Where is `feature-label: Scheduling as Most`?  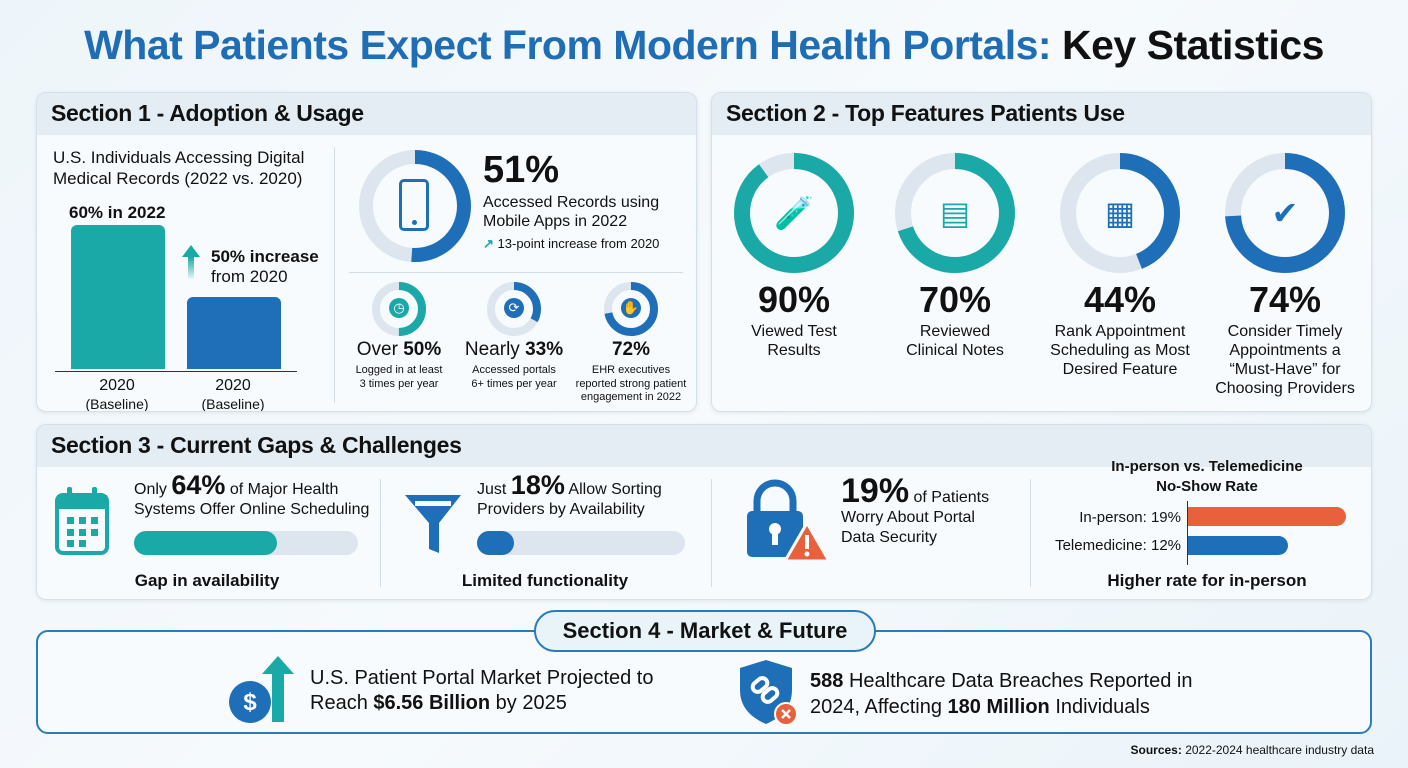 feature-label: Scheduling as Most is located at coordinates (1120, 350).